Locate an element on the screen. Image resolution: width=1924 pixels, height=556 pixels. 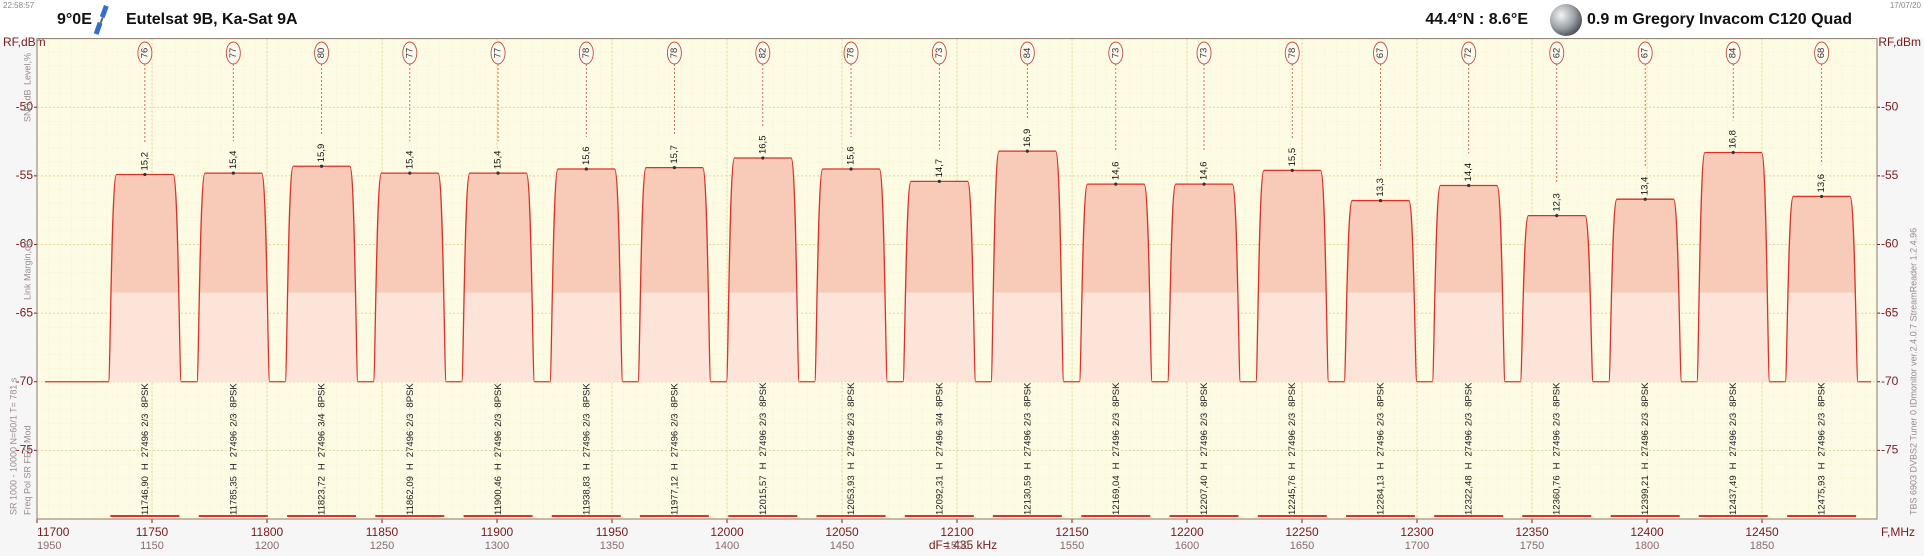
y-axis-label-right: RF,dBm is located at coordinates (1899, 42).